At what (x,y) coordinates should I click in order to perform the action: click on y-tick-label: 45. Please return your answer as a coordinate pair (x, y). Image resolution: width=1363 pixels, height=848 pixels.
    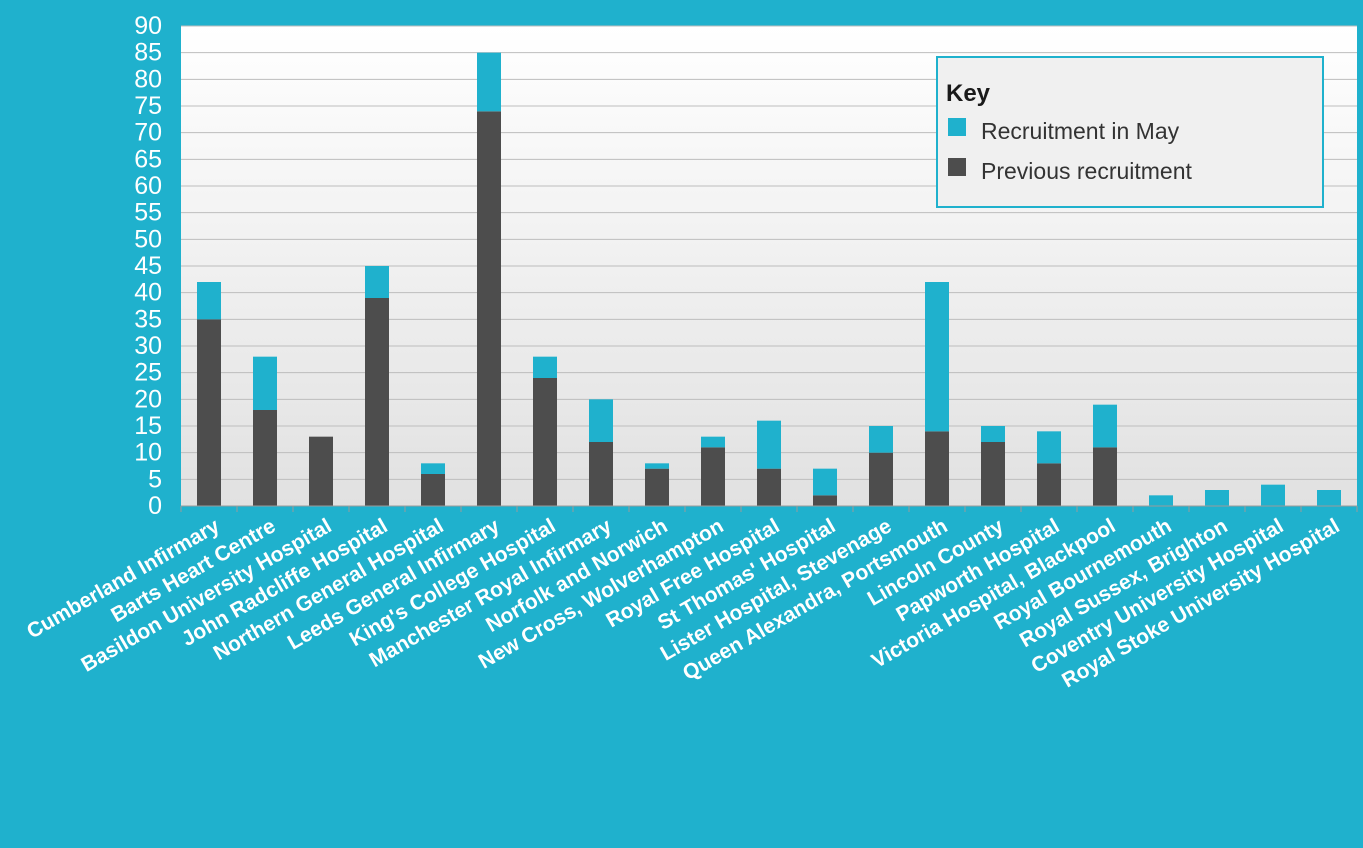
    Looking at the image, I should click on (148, 266).